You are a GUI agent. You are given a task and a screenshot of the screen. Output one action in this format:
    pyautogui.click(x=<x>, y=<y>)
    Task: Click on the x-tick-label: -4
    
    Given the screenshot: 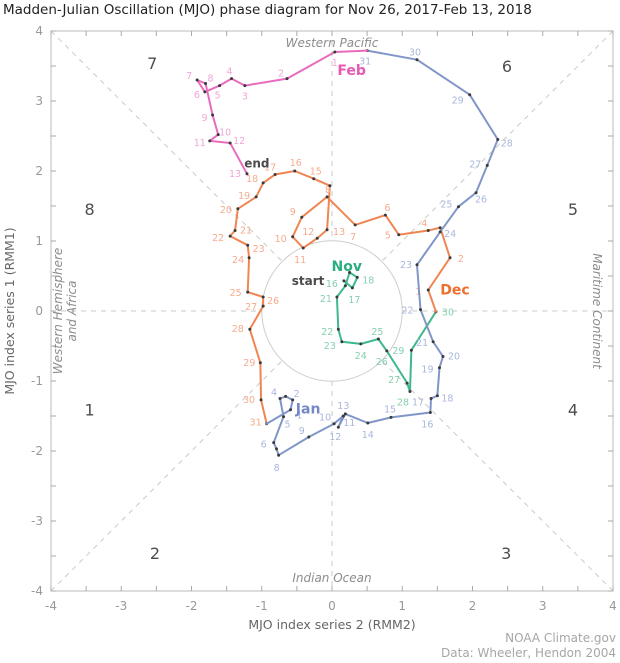 What is the action you would take?
    pyautogui.click(x=51, y=606)
    